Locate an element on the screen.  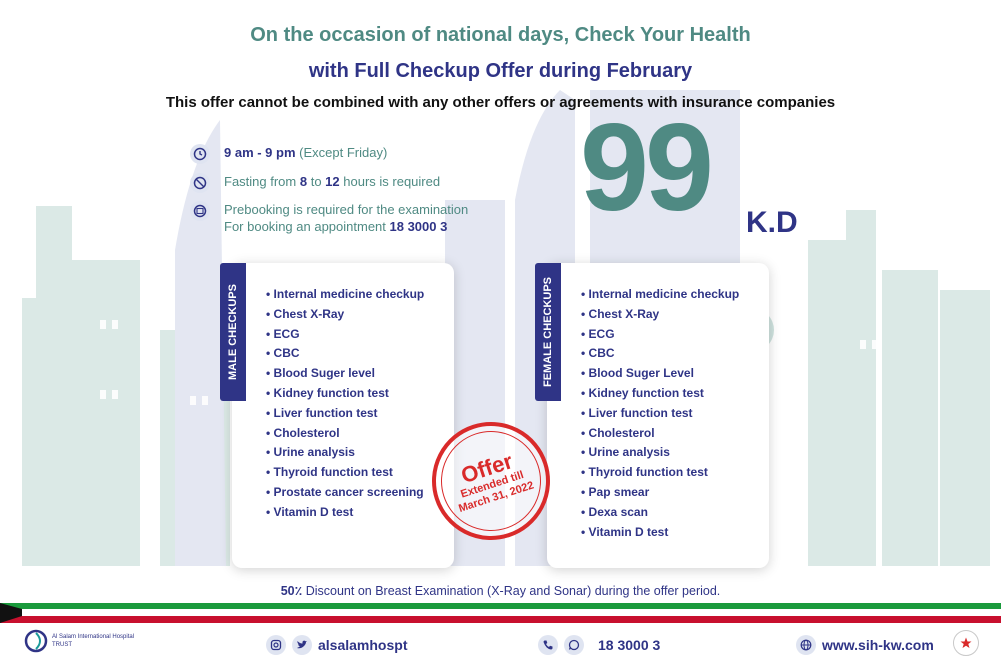
award-badge-icon is located at coordinates (966, 643).